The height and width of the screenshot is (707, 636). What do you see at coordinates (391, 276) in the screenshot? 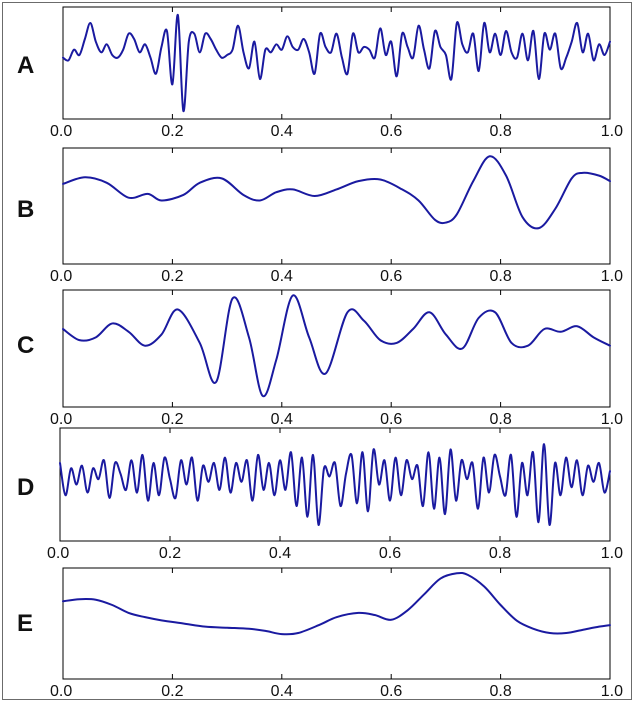
I see `panel-b-x-tick-label: 0.6` at bounding box center [391, 276].